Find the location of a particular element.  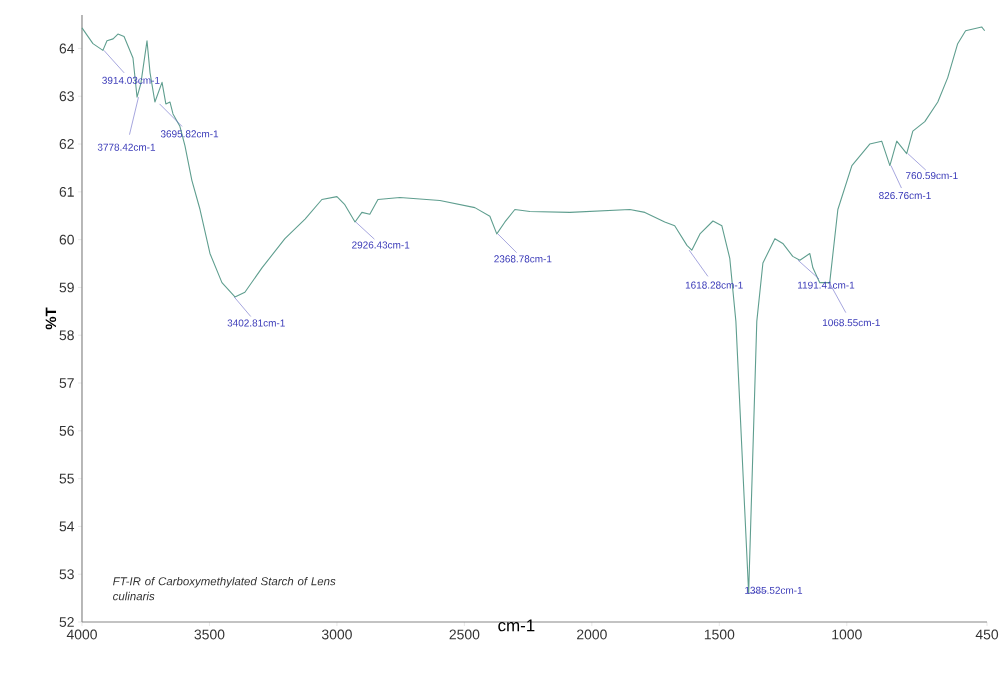

annotation: FT-IR of Carboxymethylated Starch of Lens culinaris is located at coordinates (224, 588).